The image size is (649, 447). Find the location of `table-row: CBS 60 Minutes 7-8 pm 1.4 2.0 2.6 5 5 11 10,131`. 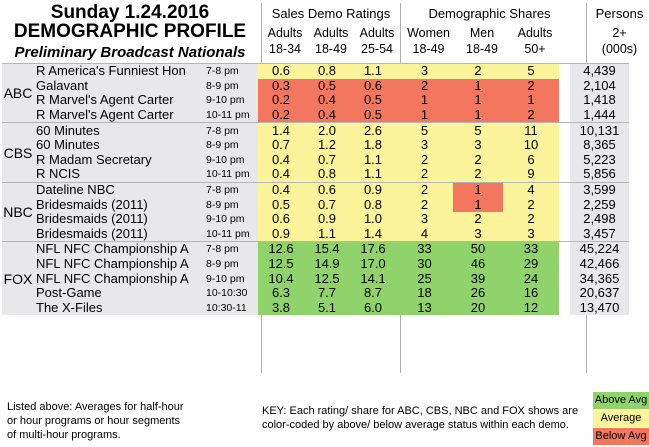

table-row: CBS 60 Minutes 7-8 pm 1.4 2.0 2.6 5 5 11 10,131 is located at coordinates (315, 152).